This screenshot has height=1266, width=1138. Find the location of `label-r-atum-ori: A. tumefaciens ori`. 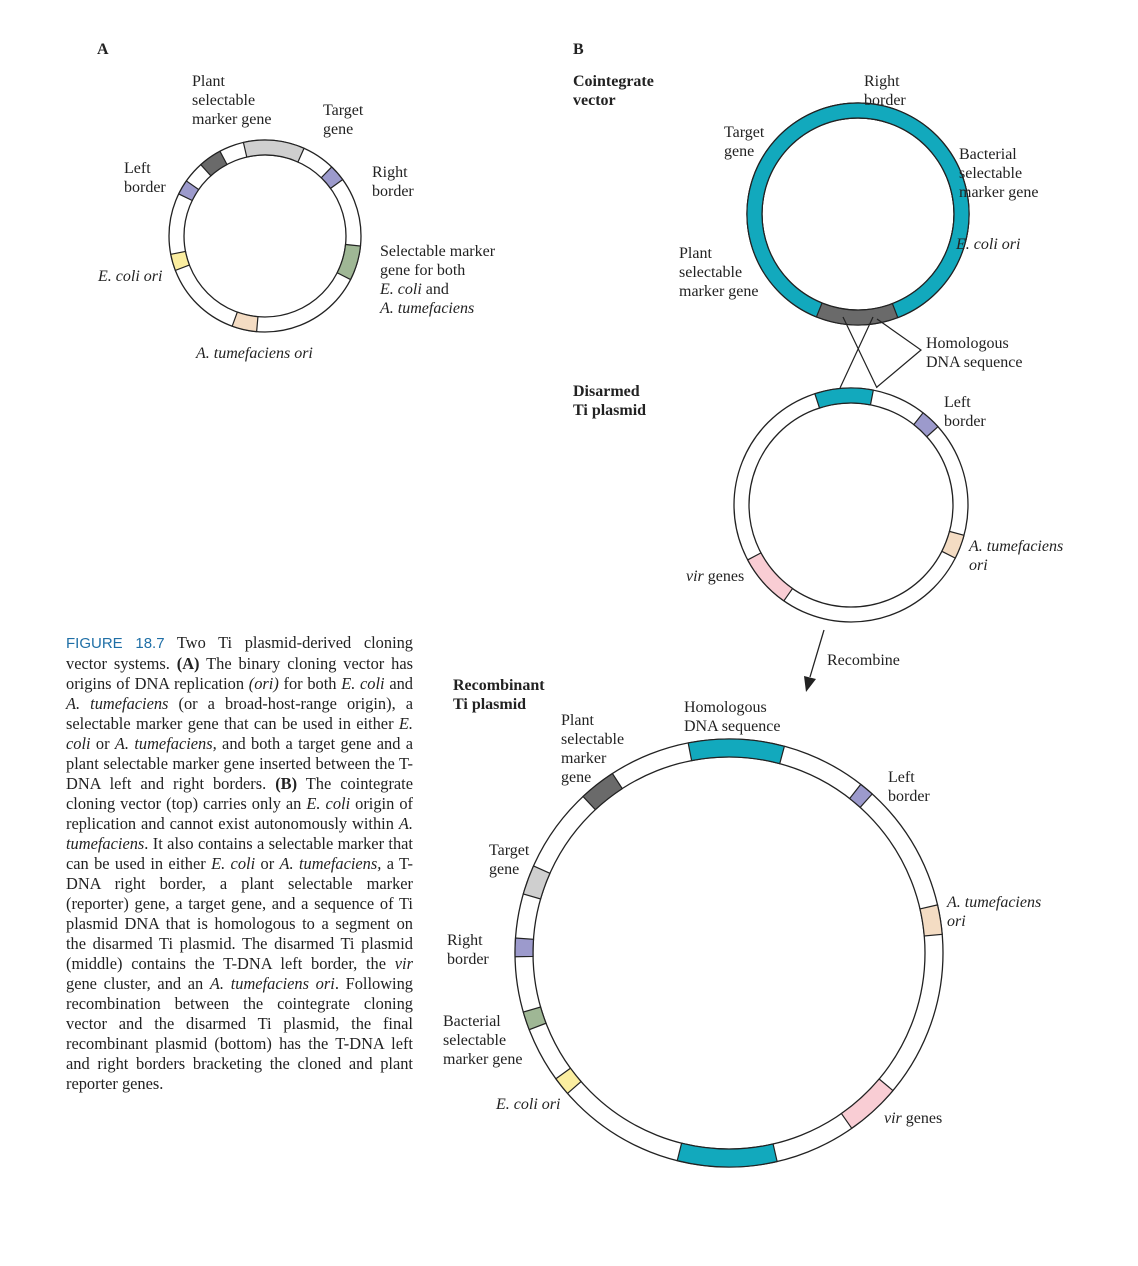

label-r-atum-ori: A. tumefaciens ori is located at coordinates (995, 912).